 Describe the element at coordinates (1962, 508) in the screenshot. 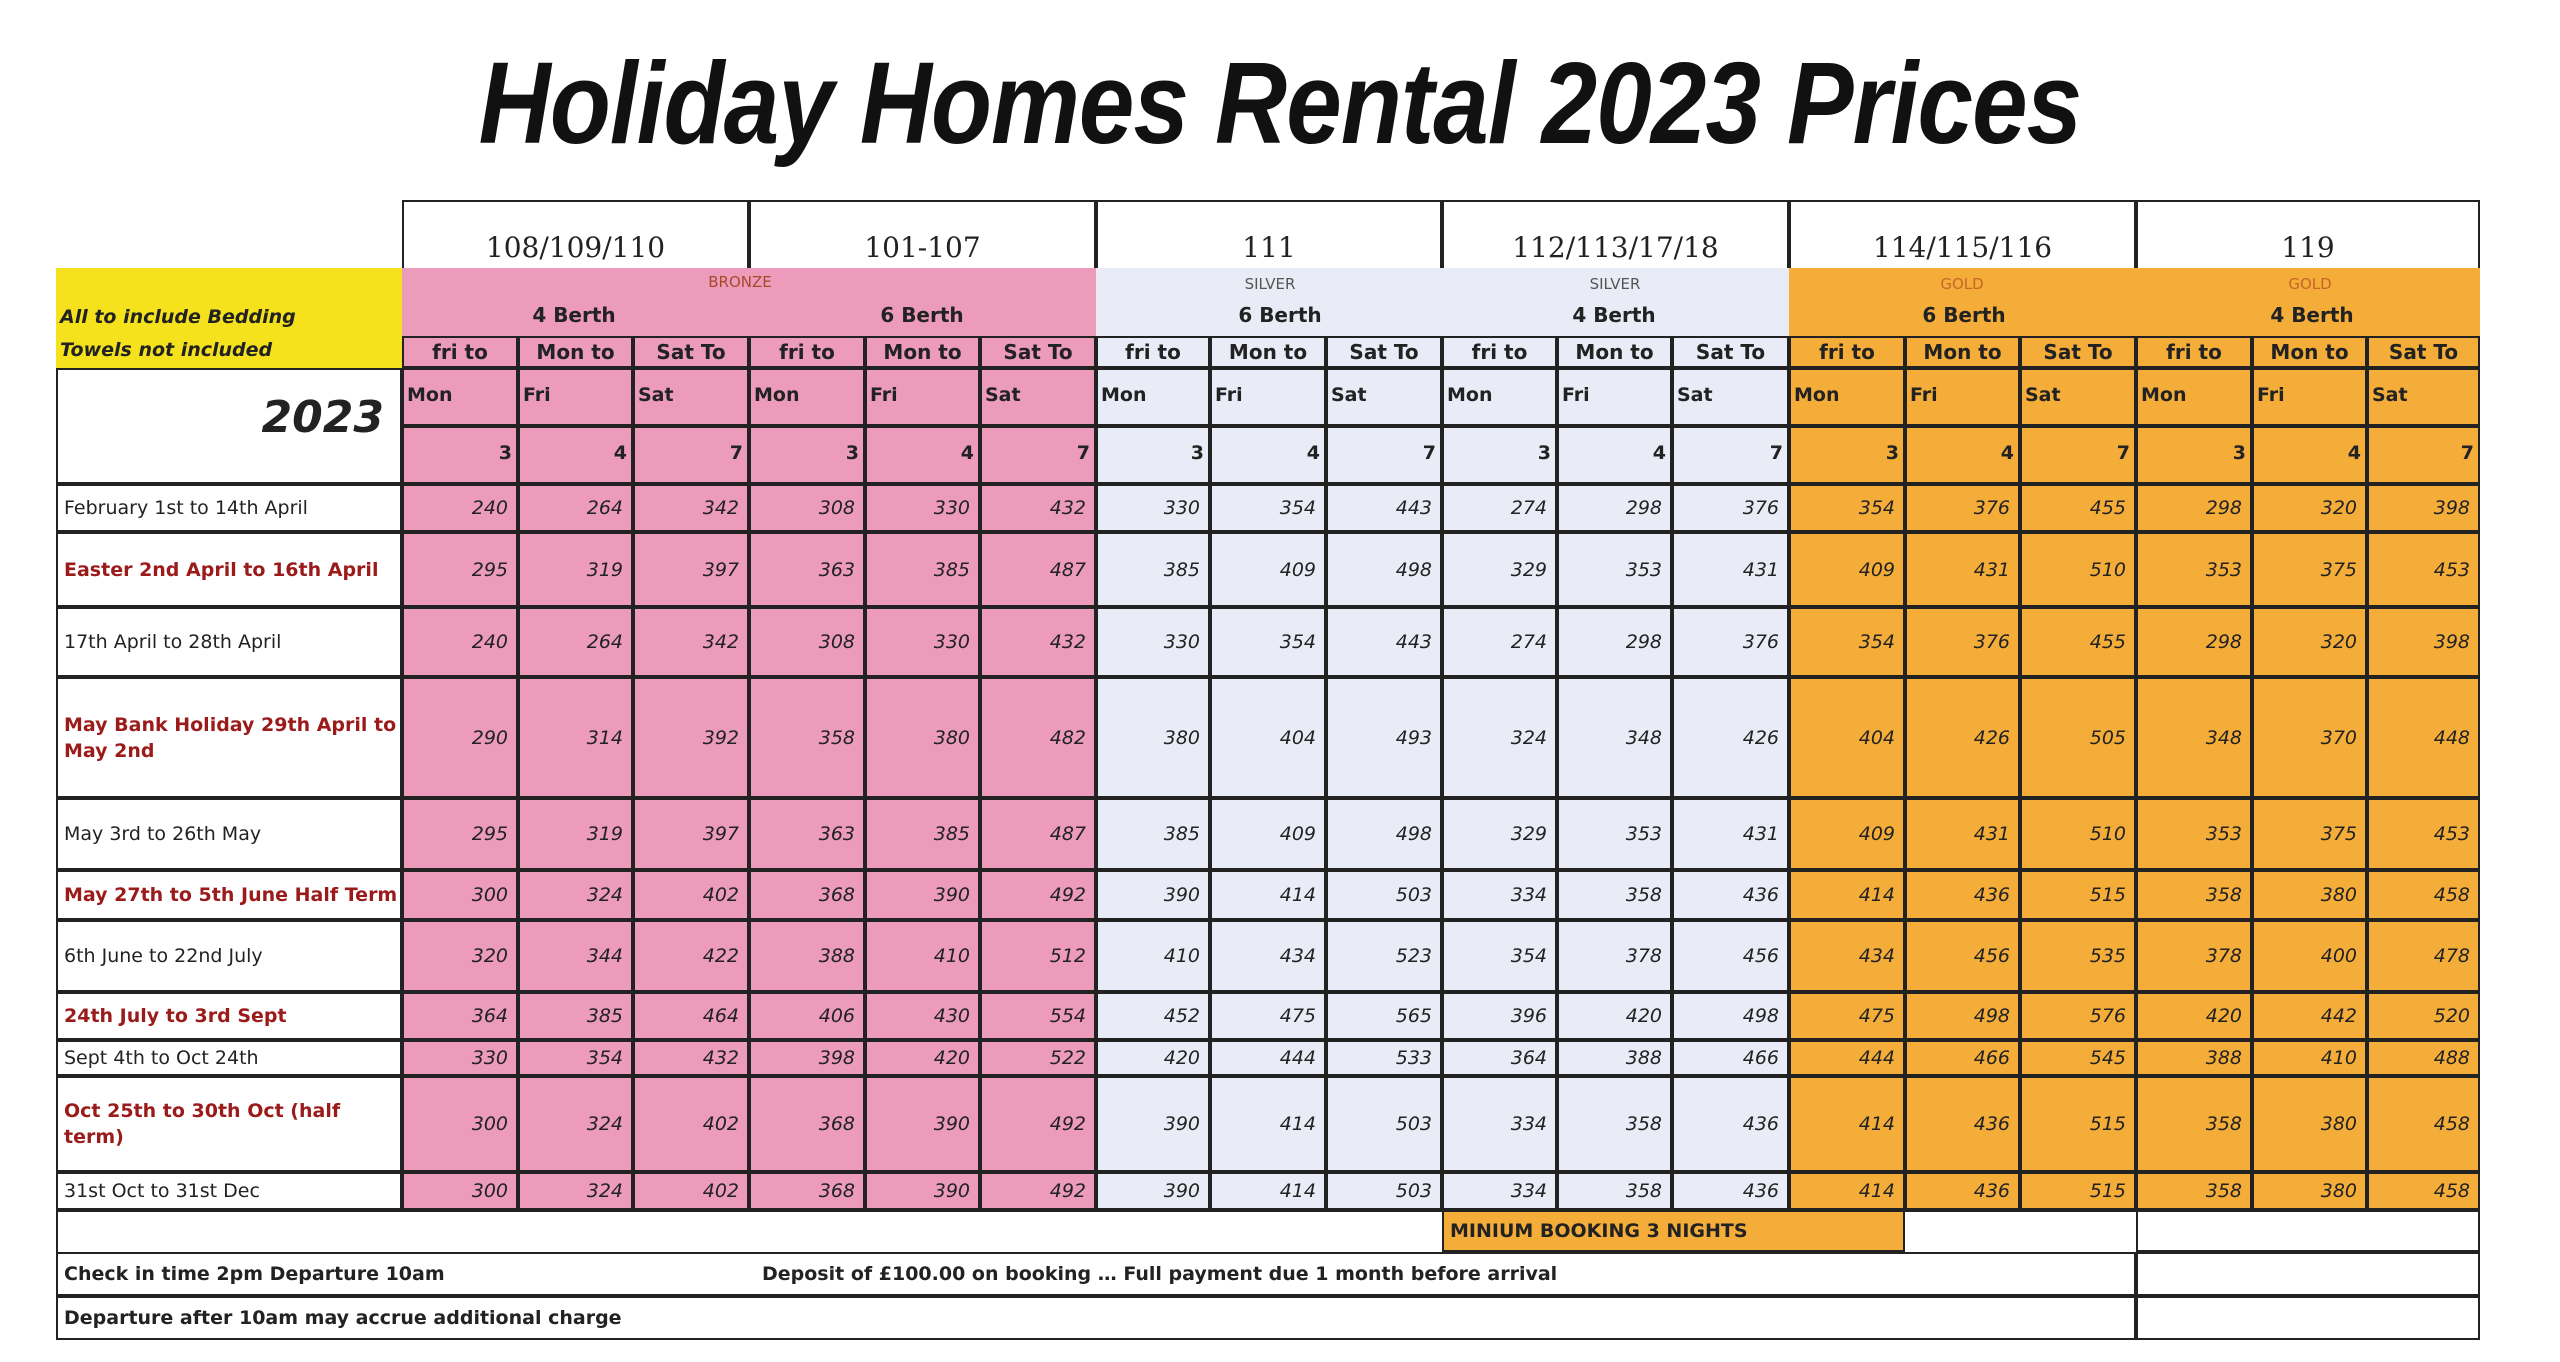

I see `price-cell: 376` at that location.